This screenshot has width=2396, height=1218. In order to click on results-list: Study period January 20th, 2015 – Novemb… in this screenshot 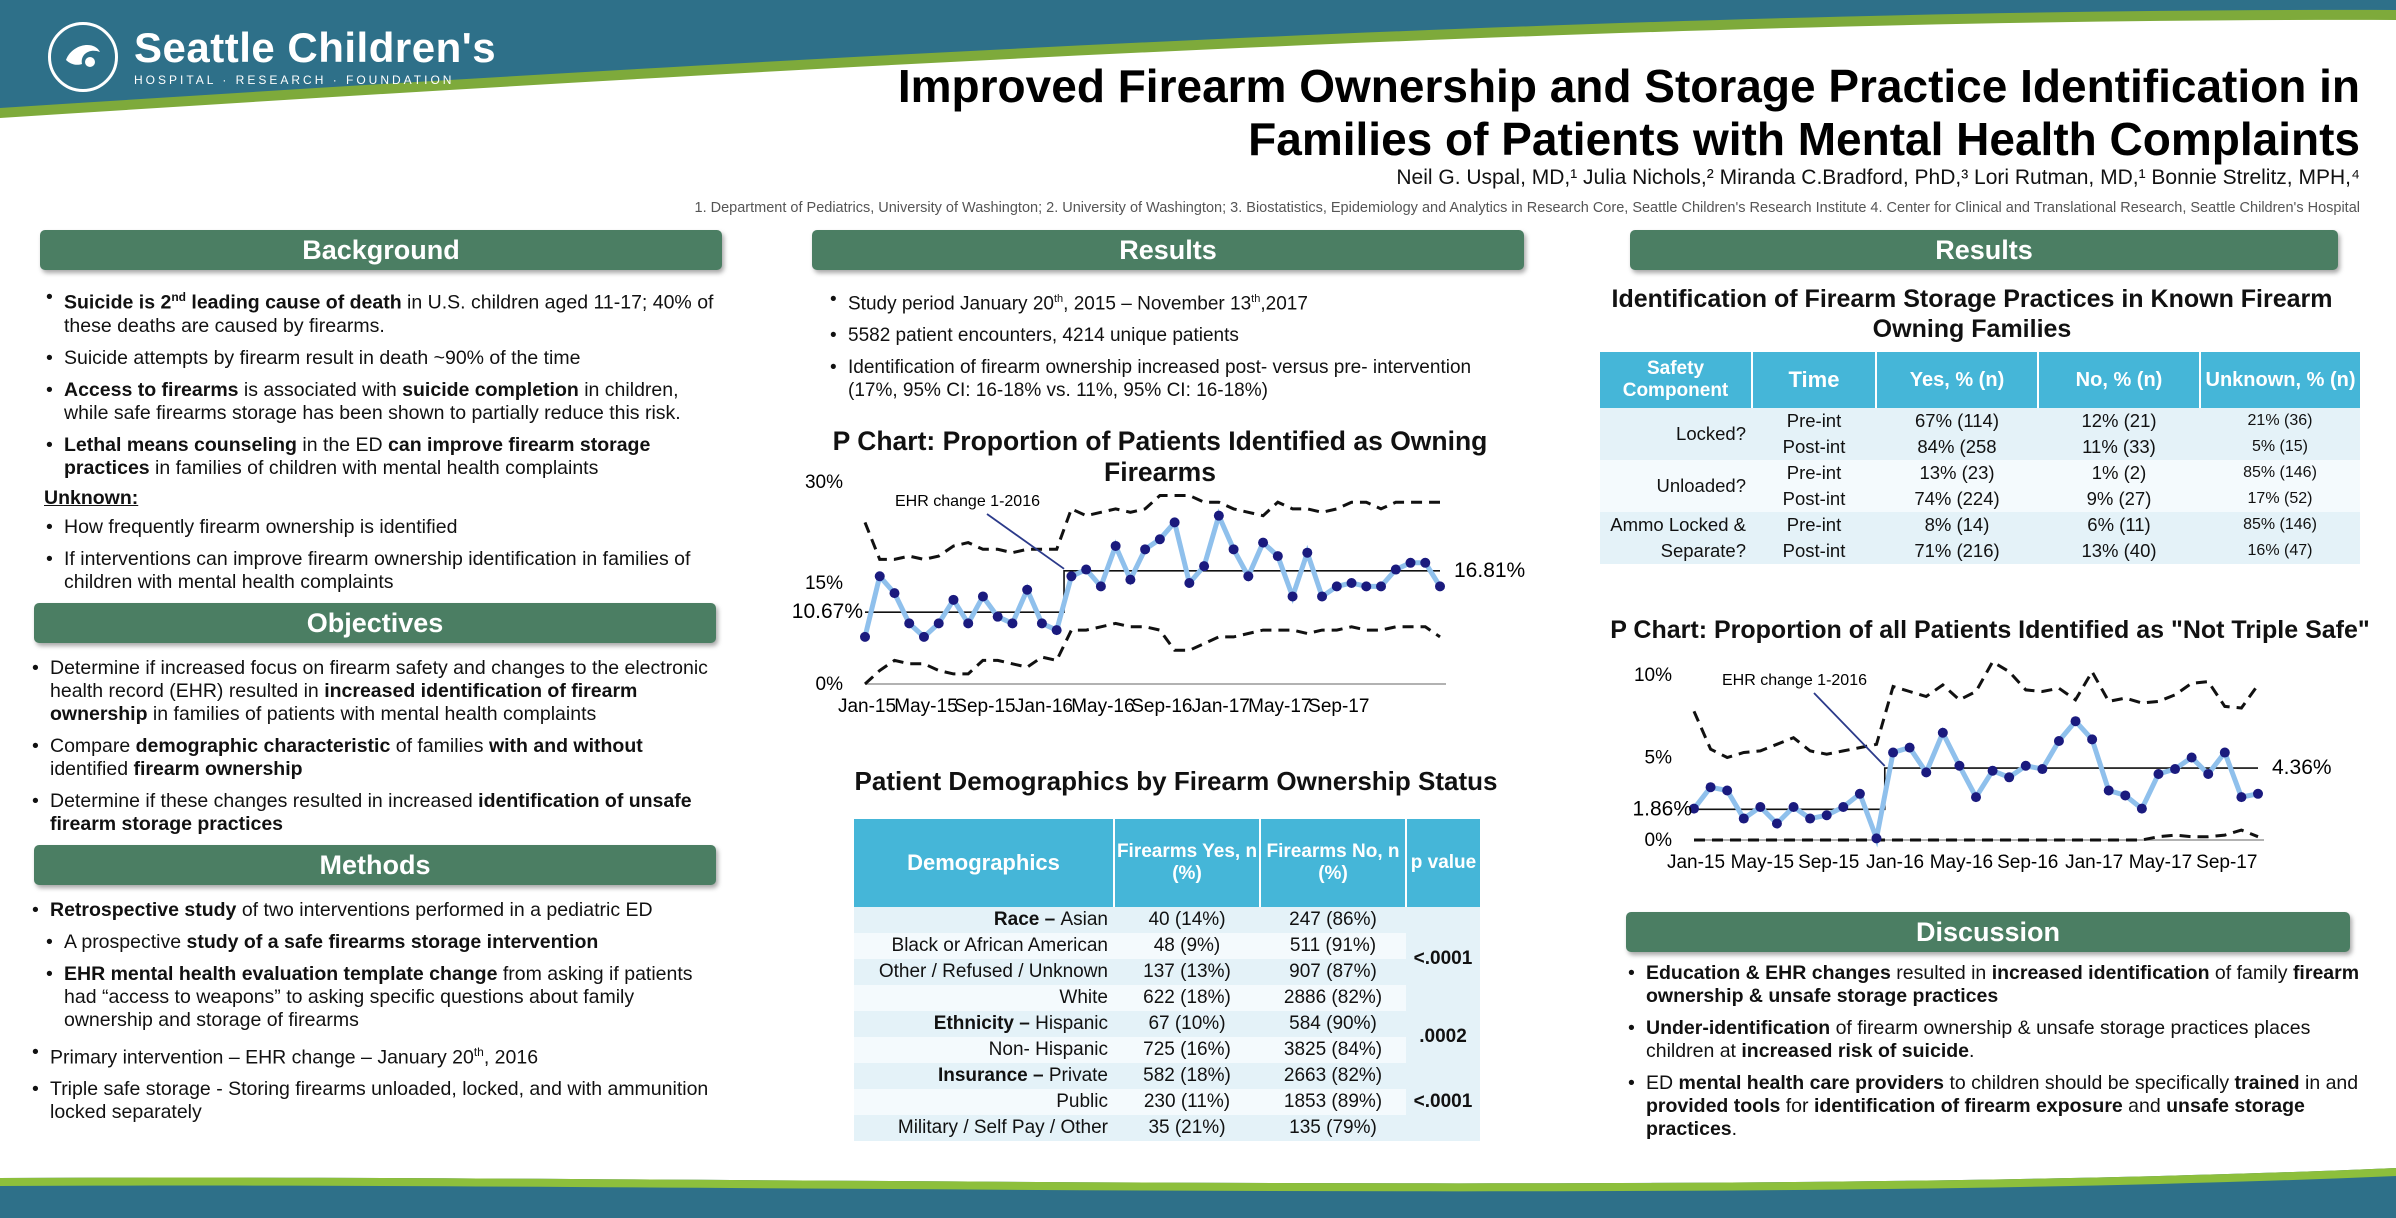, I will do `click(1175, 345)`.